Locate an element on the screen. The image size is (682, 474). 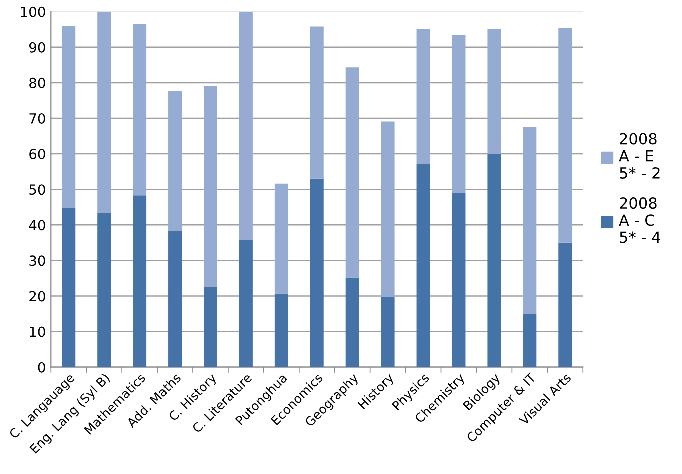
y-tick-label: 0 is located at coordinates (42, 367).